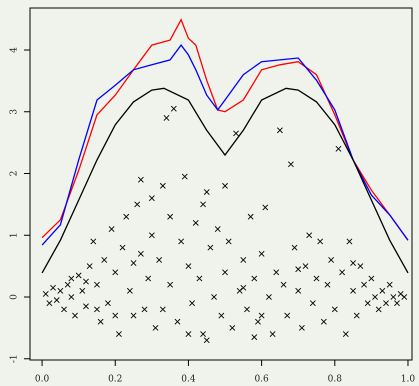 The height and width of the screenshot is (386, 419). What do you see at coordinates (115, 380) in the screenshot?
I see `x-tick-label: 0.2` at bounding box center [115, 380].